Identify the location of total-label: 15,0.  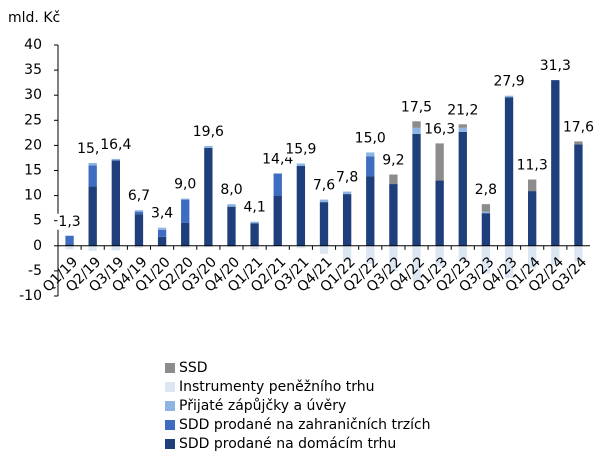
(370, 138).